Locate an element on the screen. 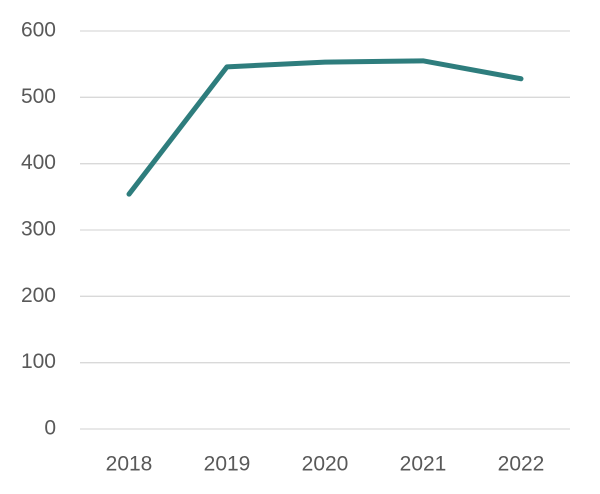  y-tick-label: 500 is located at coordinates (38, 96).